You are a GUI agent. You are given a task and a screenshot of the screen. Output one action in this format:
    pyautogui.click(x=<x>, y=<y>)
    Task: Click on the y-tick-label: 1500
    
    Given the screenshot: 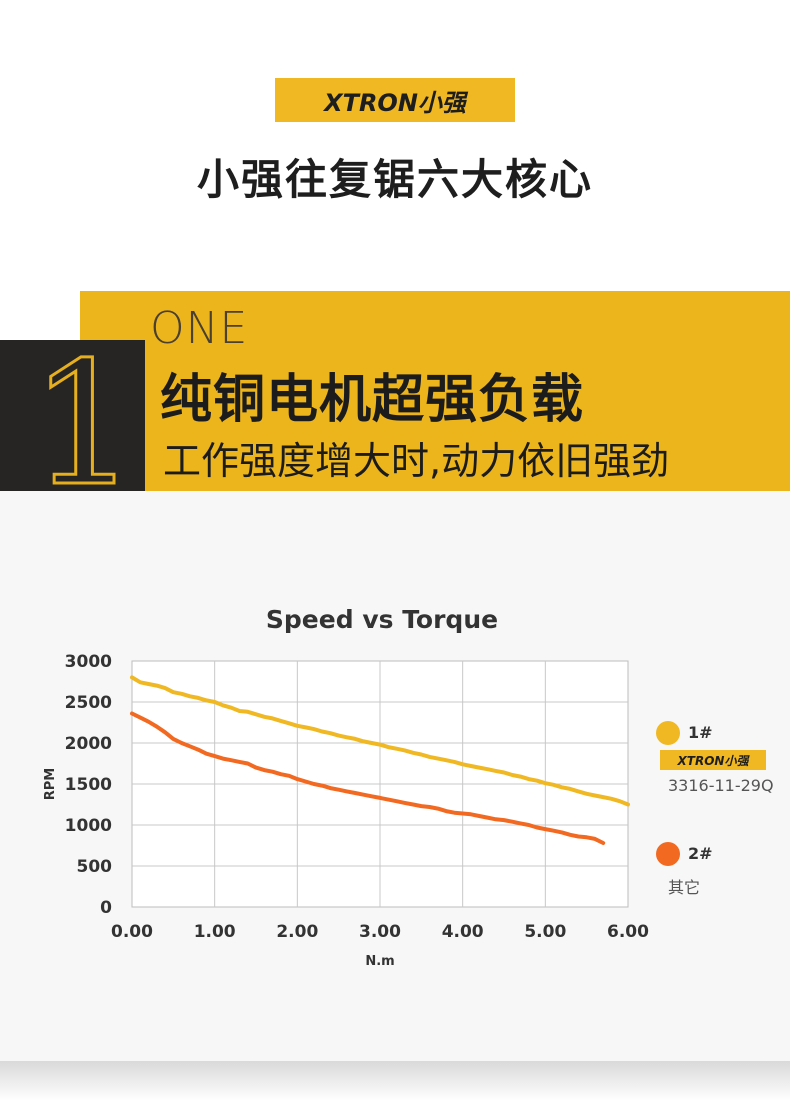 What is the action you would take?
    pyautogui.click(x=88, y=785)
    